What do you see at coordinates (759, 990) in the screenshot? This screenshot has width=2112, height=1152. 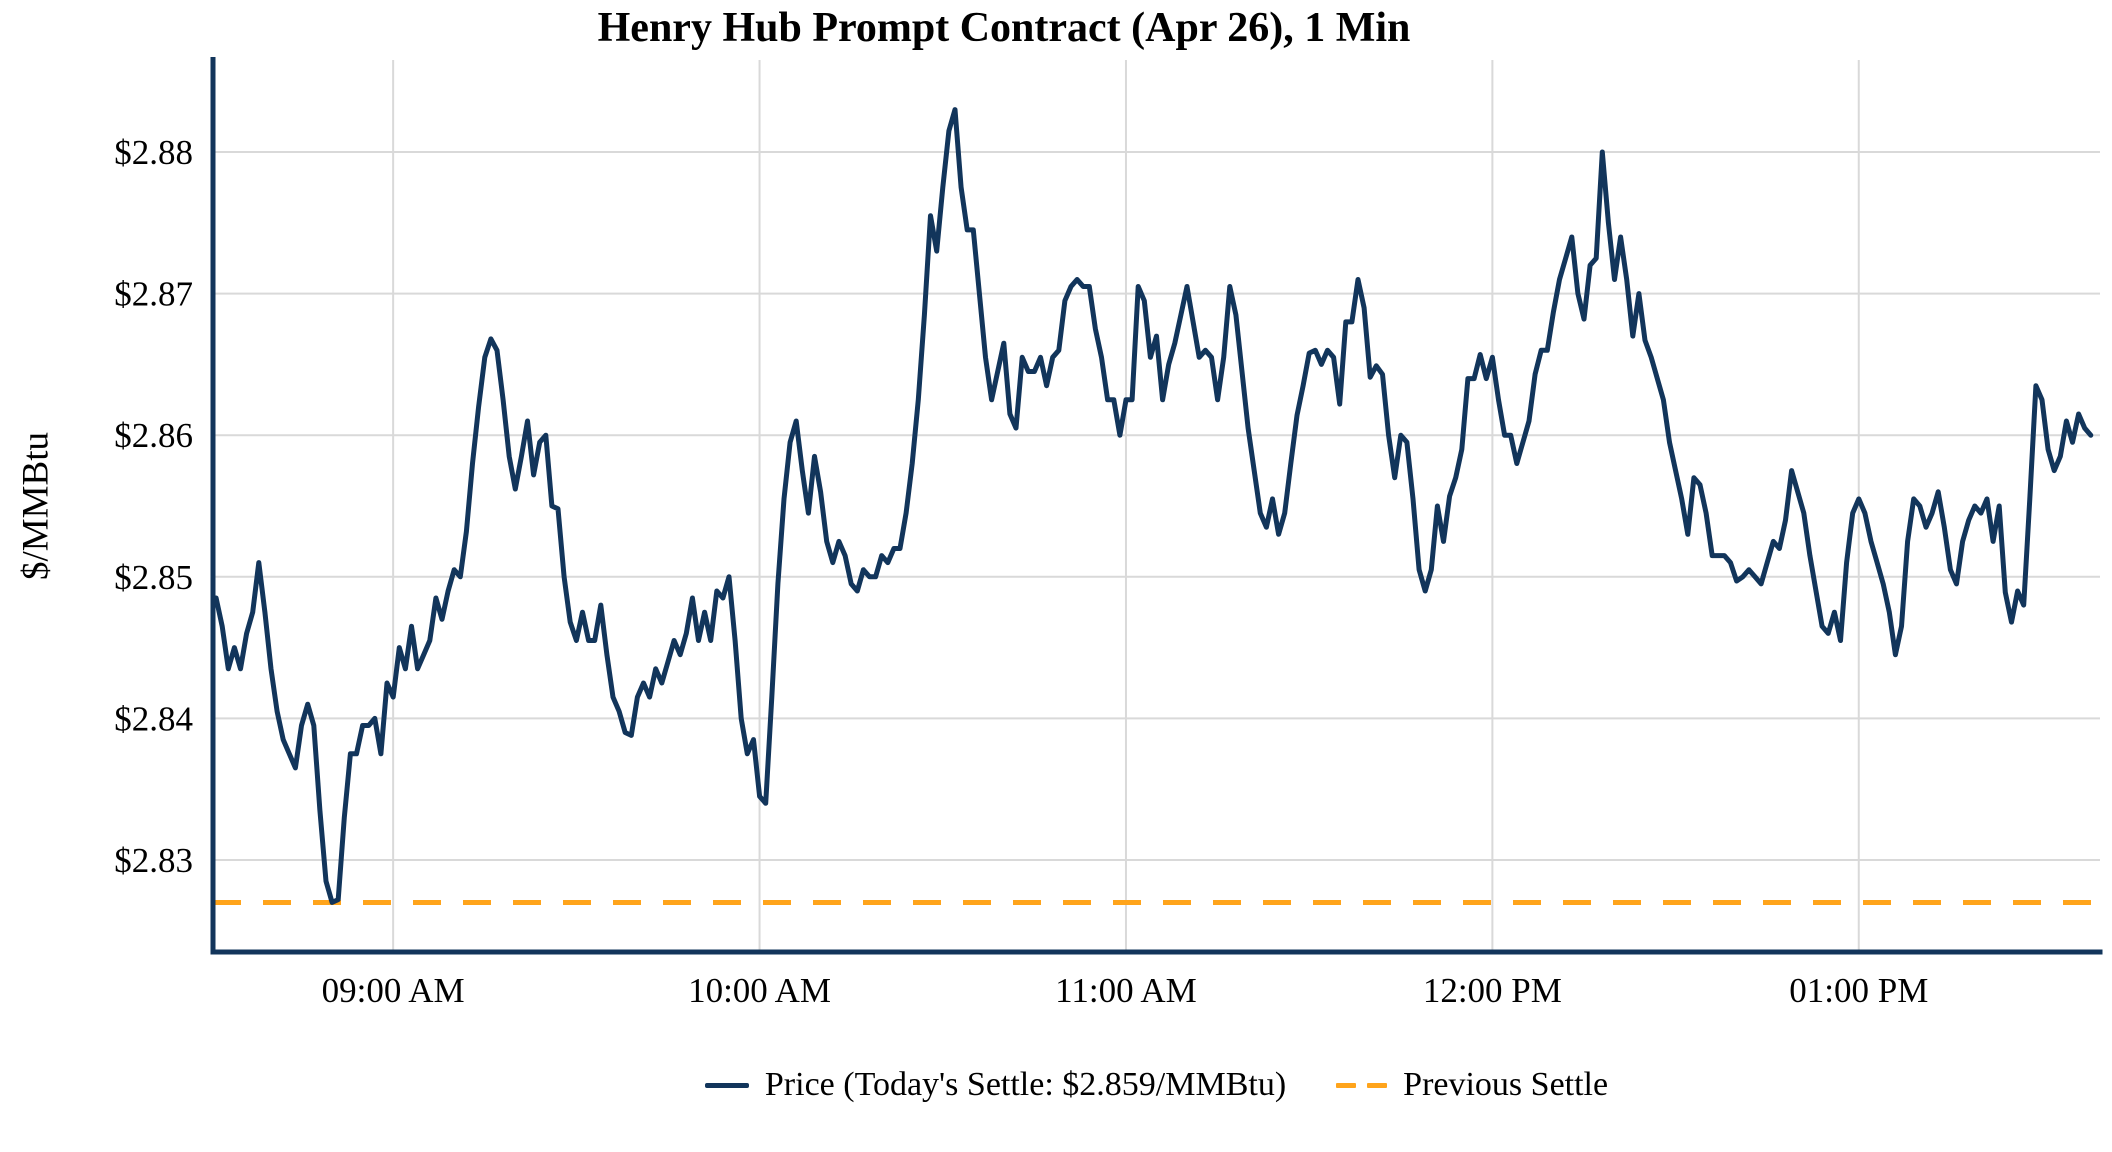 I see `x-tick-label: 10:00 AM` at bounding box center [759, 990].